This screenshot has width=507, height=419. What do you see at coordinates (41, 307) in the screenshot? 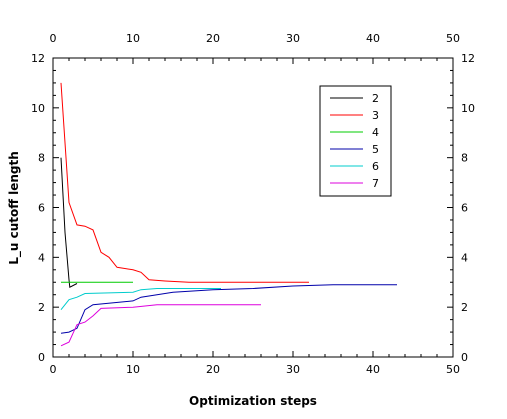
I see `y-tick-label: 2` at bounding box center [41, 307].